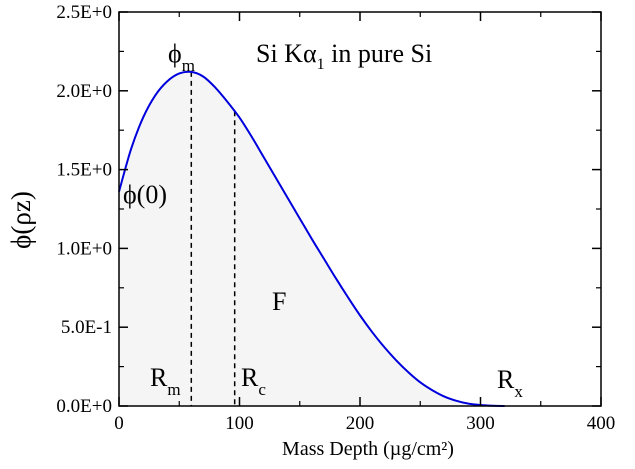 The image size is (635, 469). Describe the element at coordinates (253, 381) in the screenshot. I see `rc-annotation: Rc` at that location.